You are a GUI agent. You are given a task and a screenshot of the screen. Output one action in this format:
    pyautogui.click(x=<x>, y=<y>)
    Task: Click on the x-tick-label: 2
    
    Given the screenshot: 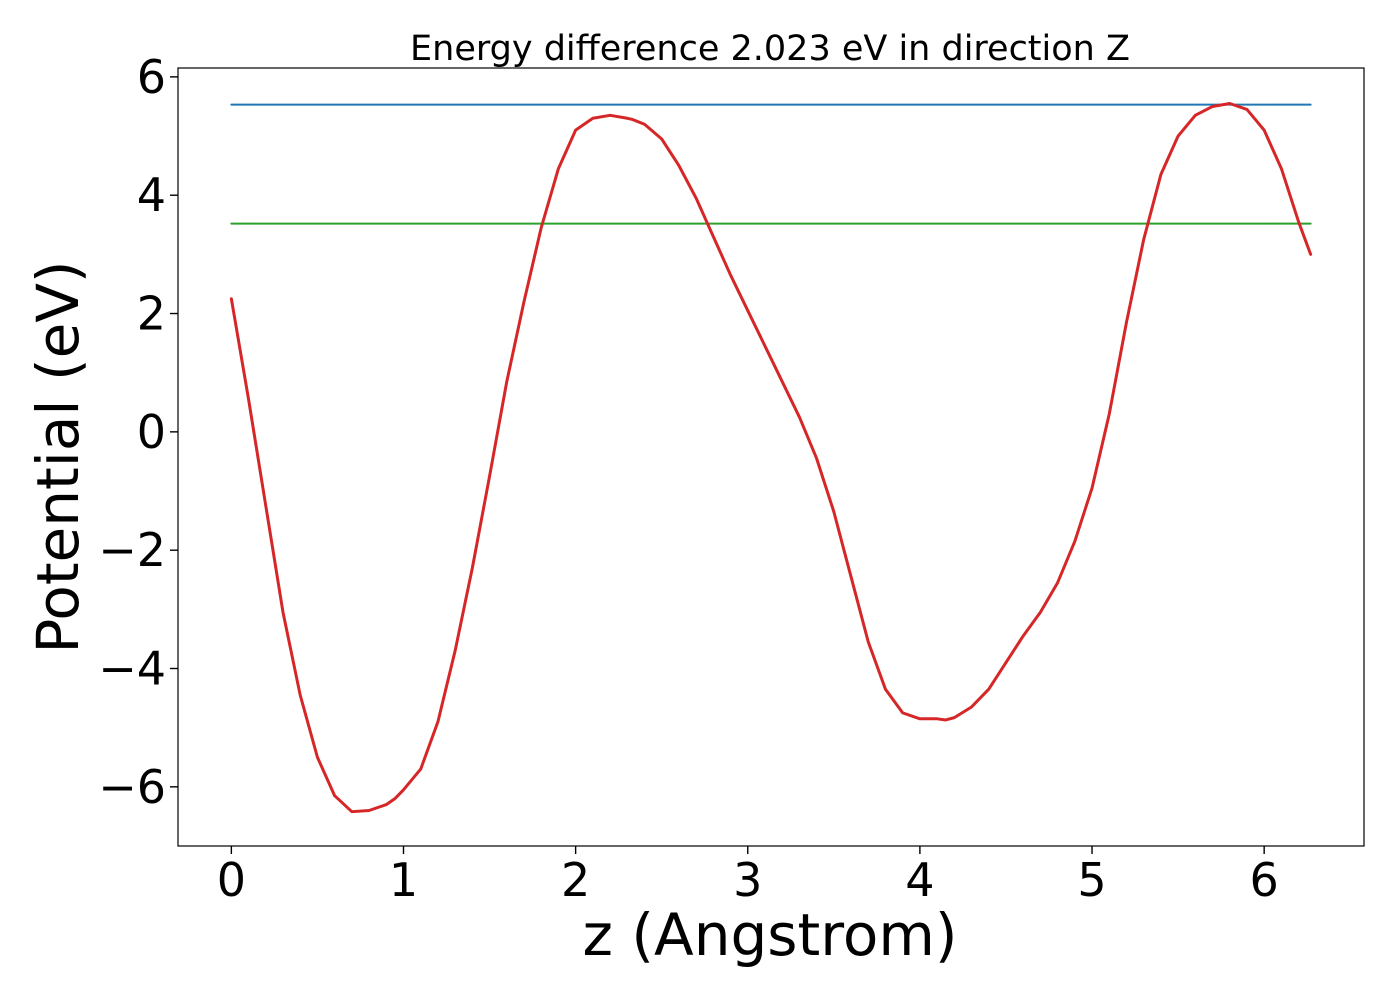 What is the action you would take?
    pyautogui.click(x=575, y=880)
    